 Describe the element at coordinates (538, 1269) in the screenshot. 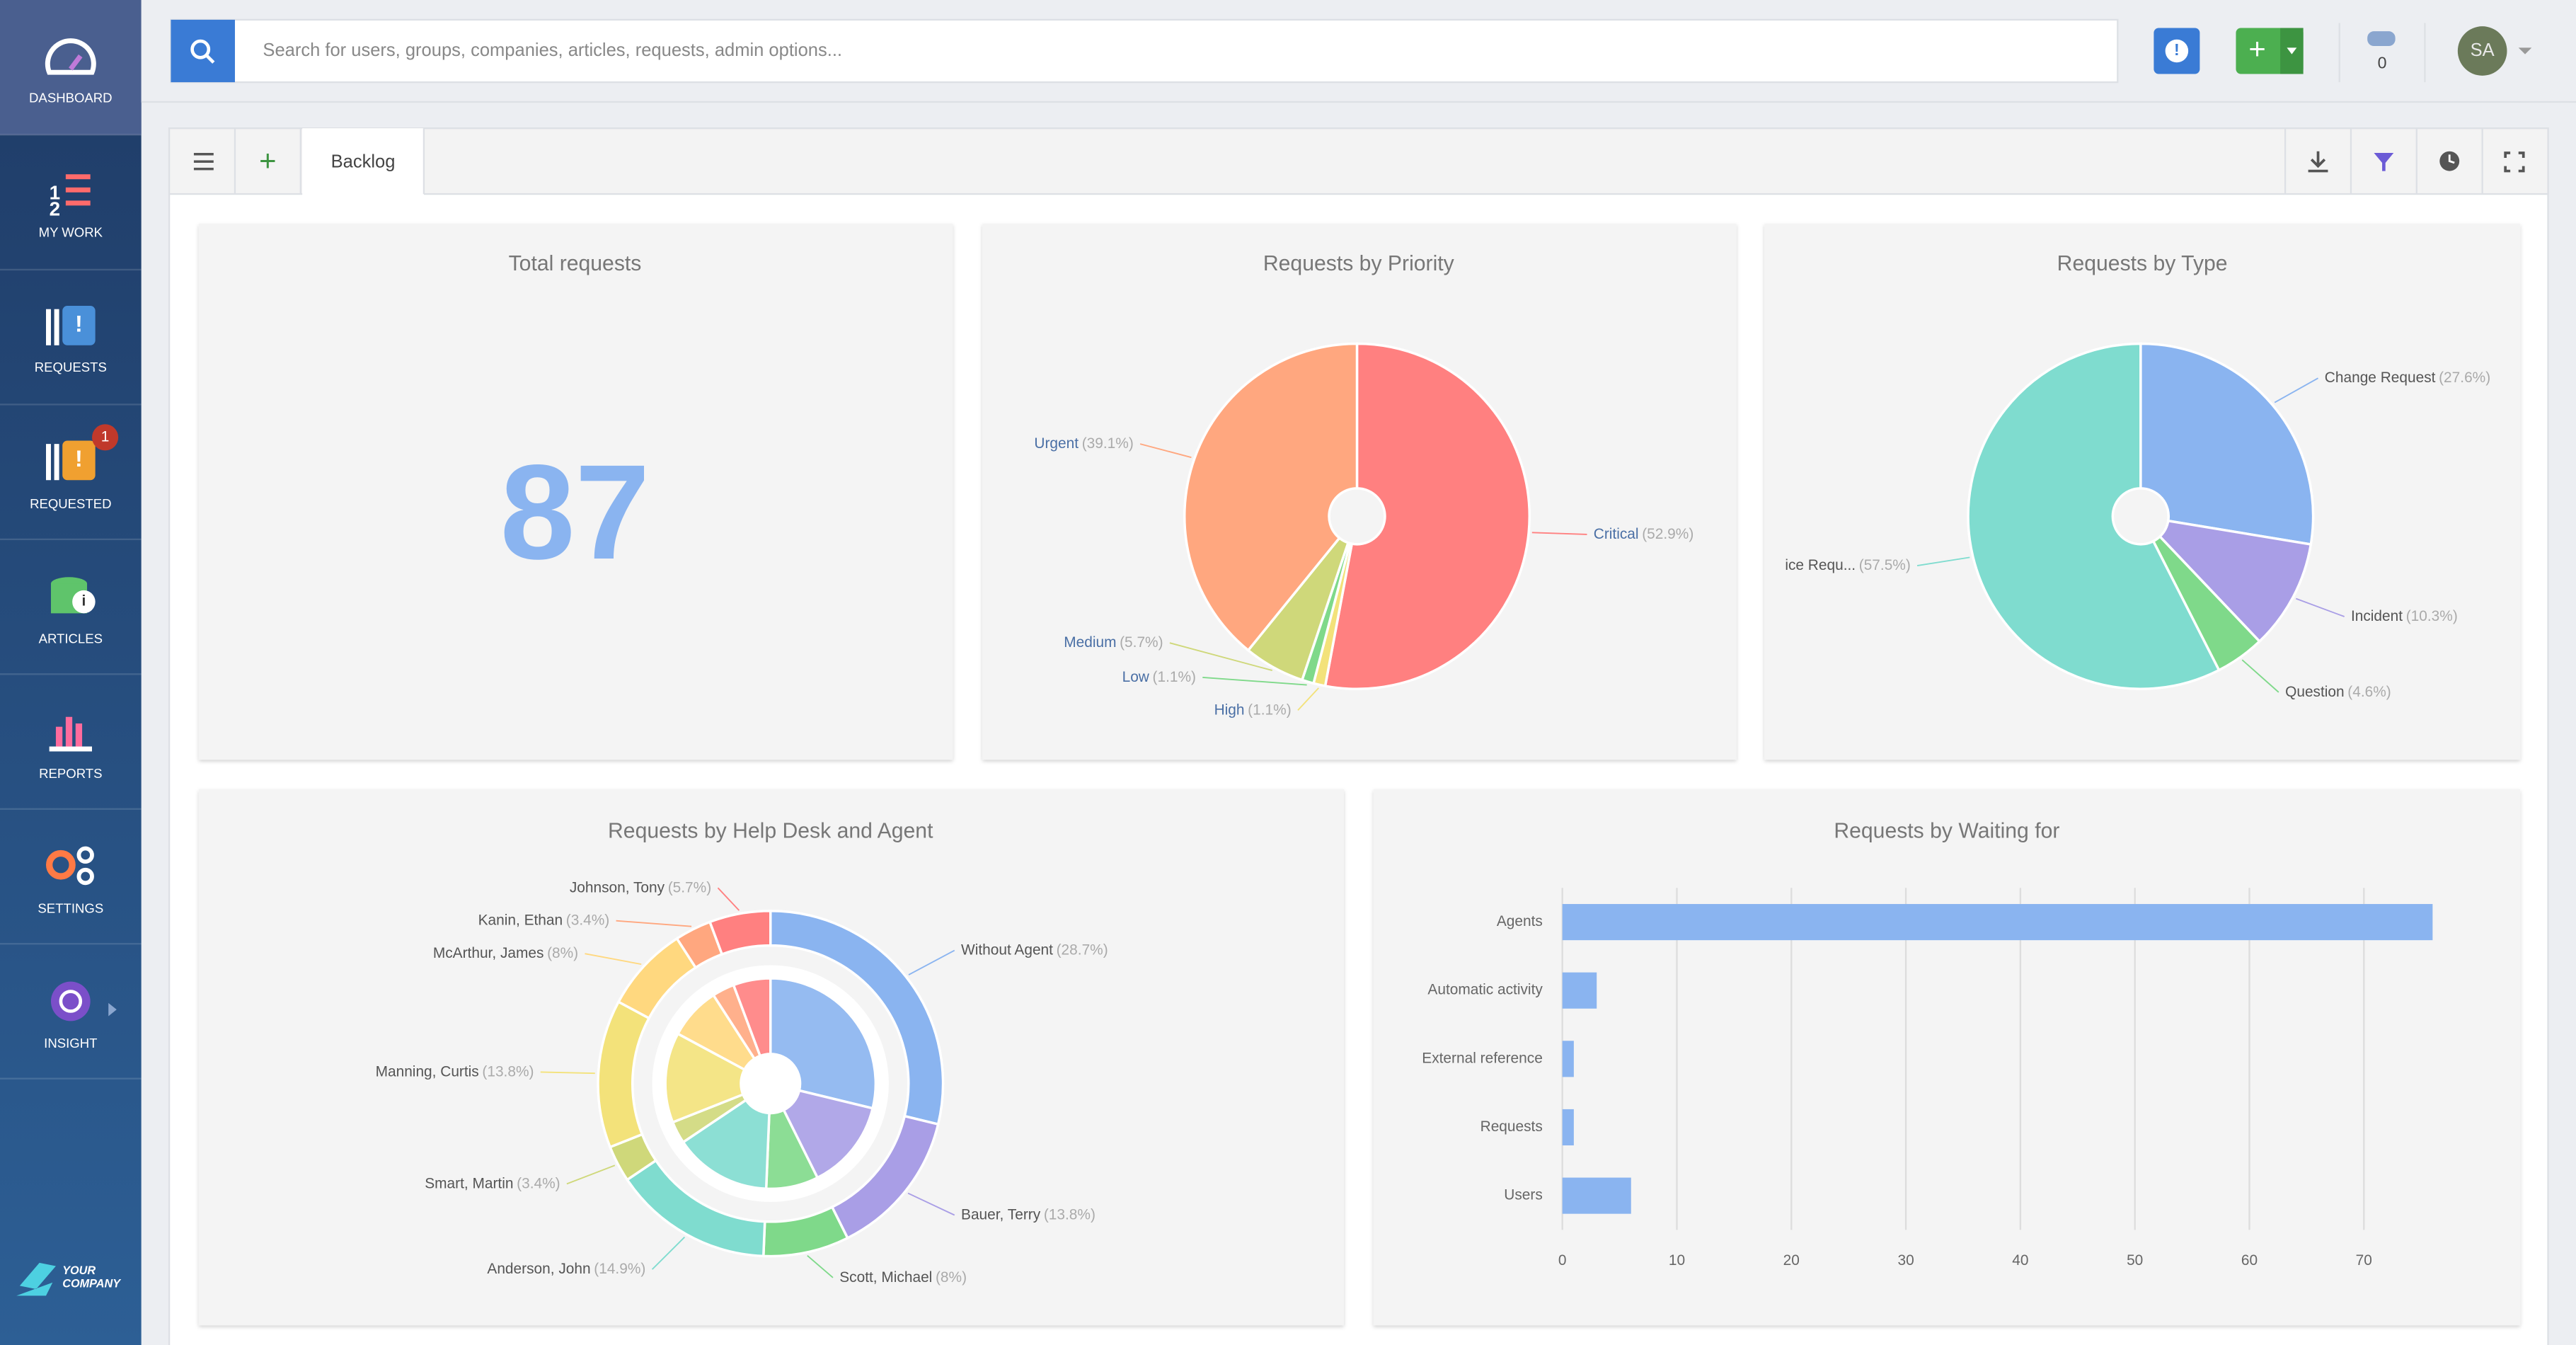

I see `label-name: Anderson, John` at that location.